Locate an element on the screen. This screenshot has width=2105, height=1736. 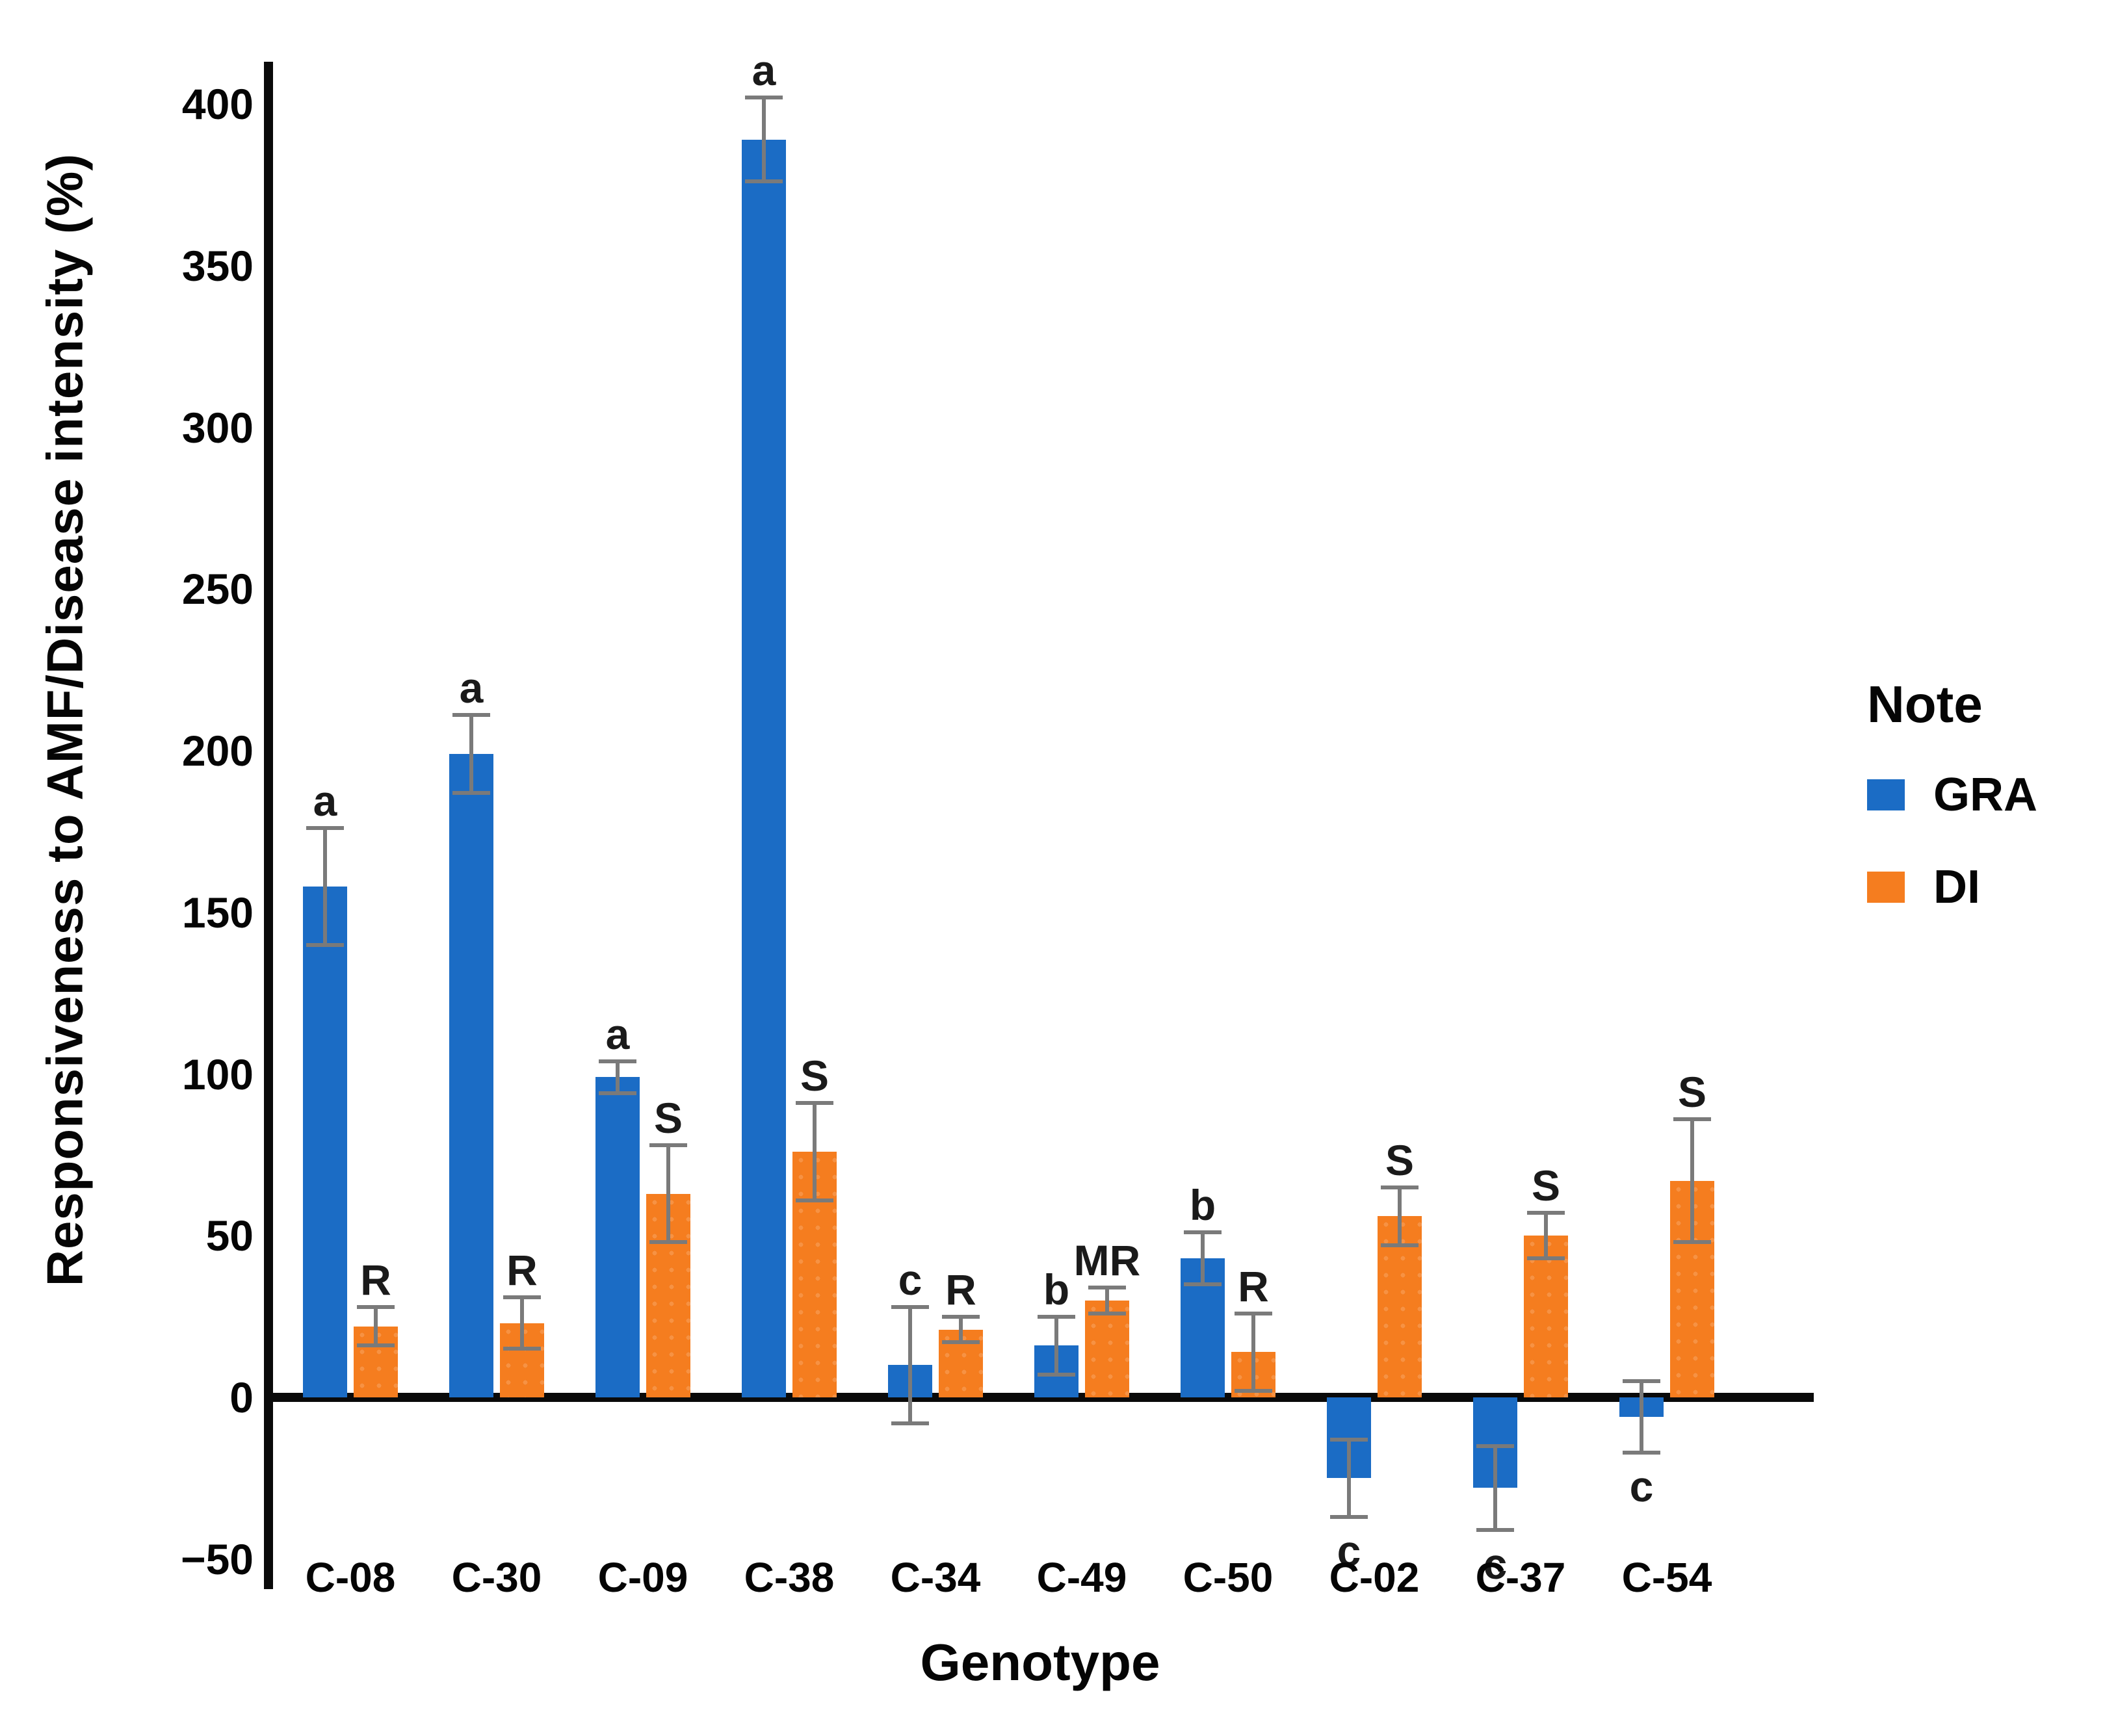
y-tick-label-100: 100 is located at coordinates (218, 1074).